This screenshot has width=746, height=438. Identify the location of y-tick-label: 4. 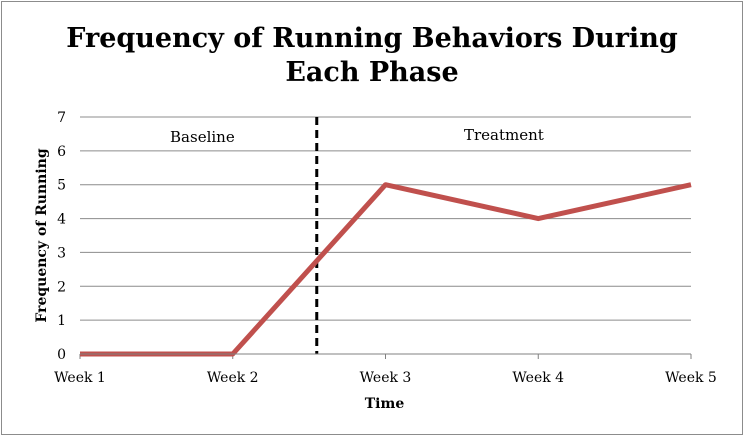
(61, 220).